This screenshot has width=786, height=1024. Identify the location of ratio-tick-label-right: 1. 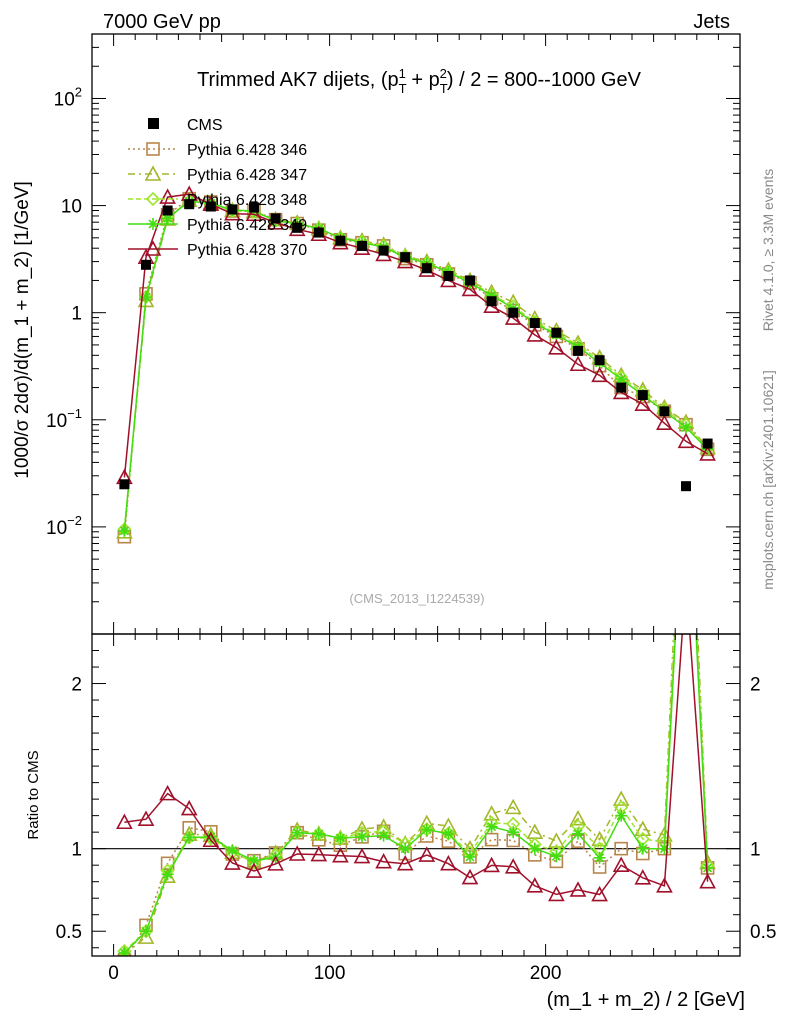
(755, 850).